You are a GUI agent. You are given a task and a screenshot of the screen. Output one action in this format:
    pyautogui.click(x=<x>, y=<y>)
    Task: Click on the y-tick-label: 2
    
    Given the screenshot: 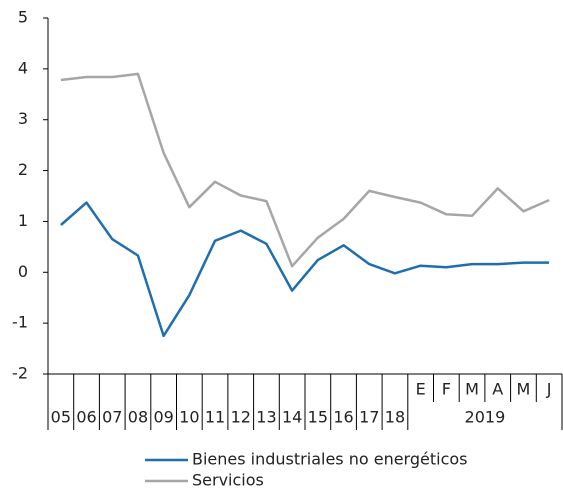 What is the action you would take?
    pyautogui.click(x=23, y=169)
    